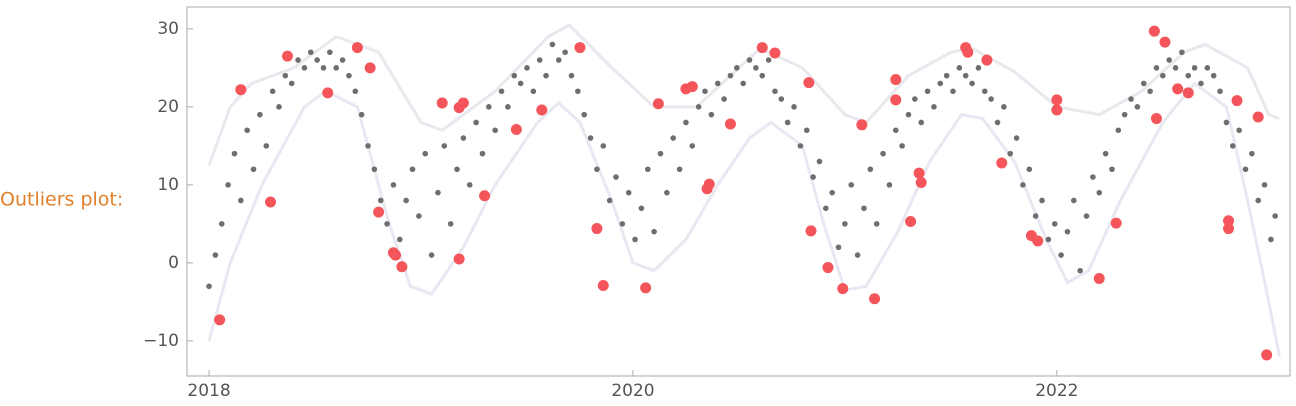  Describe the element at coordinates (632, 391) in the screenshot. I see `x-tick-label: 2020` at that location.